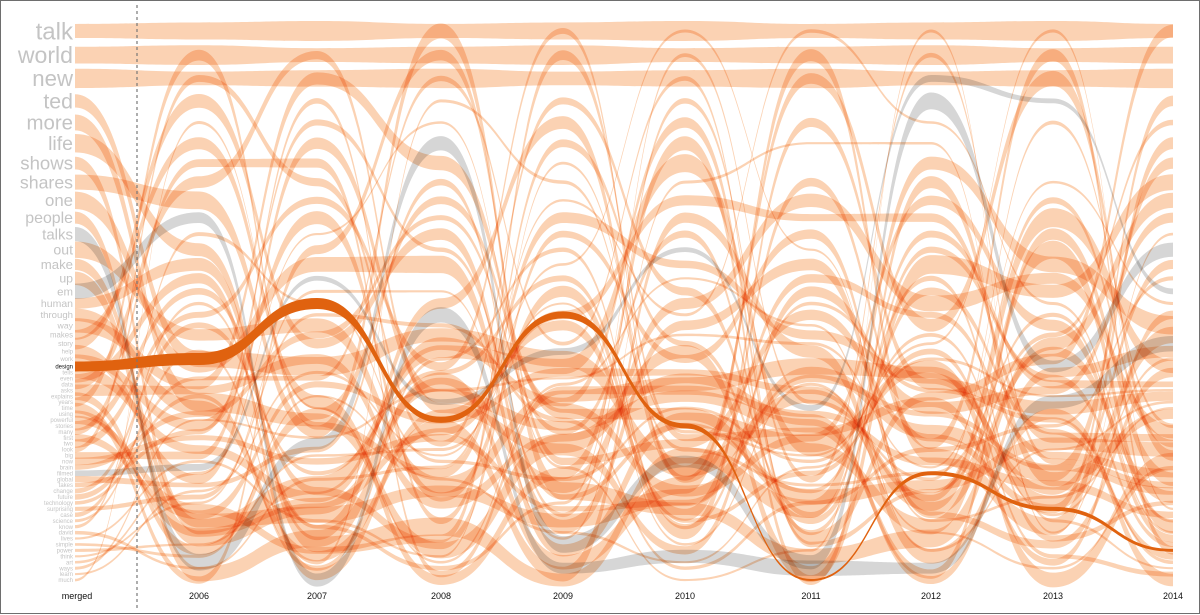 The height and width of the screenshot is (615, 1200). What do you see at coordinates (65, 433) in the screenshot?
I see `word-label-many: many` at bounding box center [65, 433].